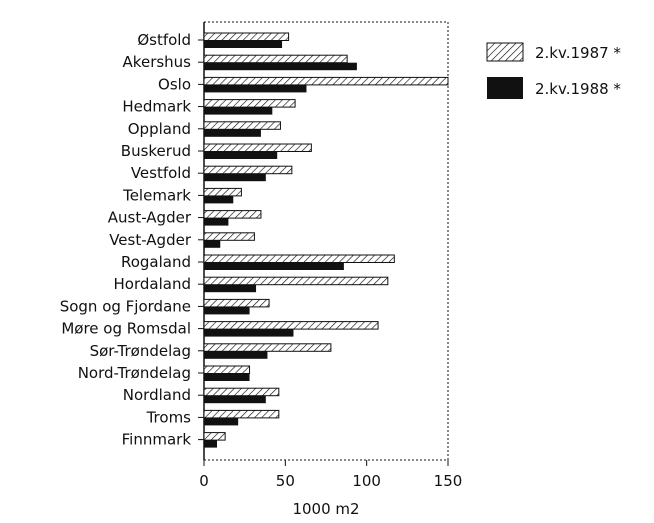 The height and width of the screenshot is (523, 654). Describe the element at coordinates (325, 509) in the screenshot. I see `x-axis-title: 1000 m2` at that location.